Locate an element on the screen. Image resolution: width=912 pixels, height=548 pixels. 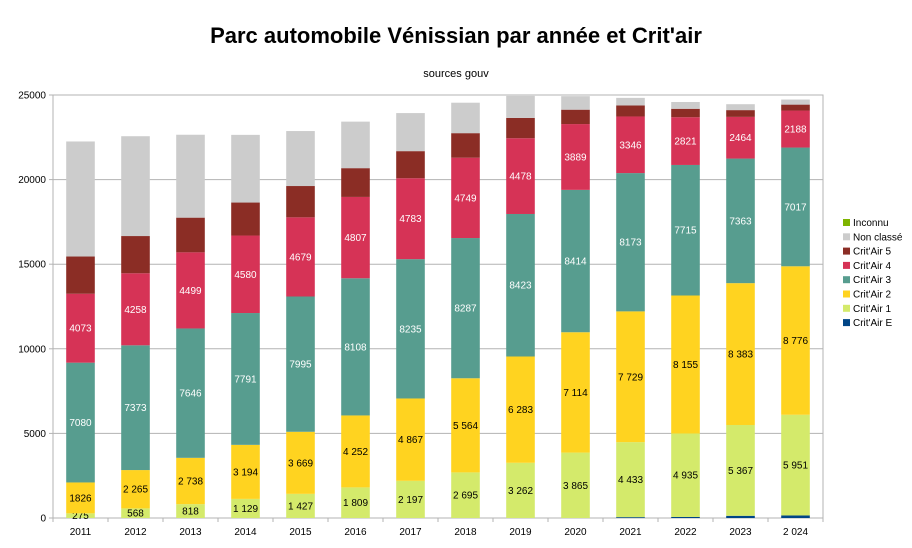
data-label: 4 935 is located at coordinates (685, 476).